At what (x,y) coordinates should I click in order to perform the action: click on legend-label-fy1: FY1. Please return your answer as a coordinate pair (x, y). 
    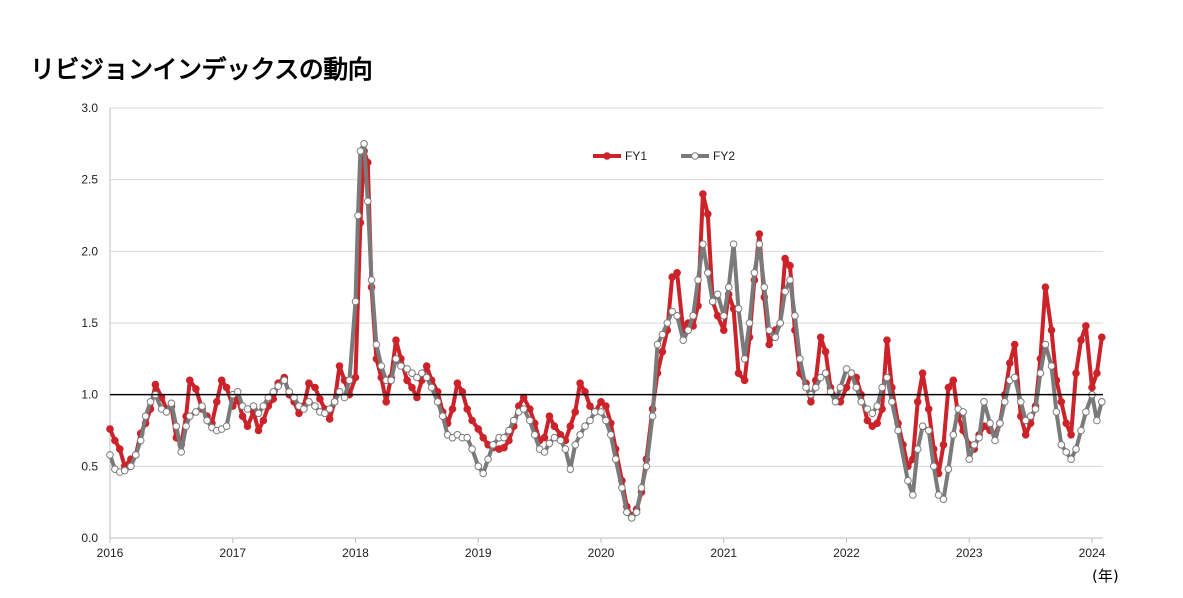
    Looking at the image, I should click on (636, 156).